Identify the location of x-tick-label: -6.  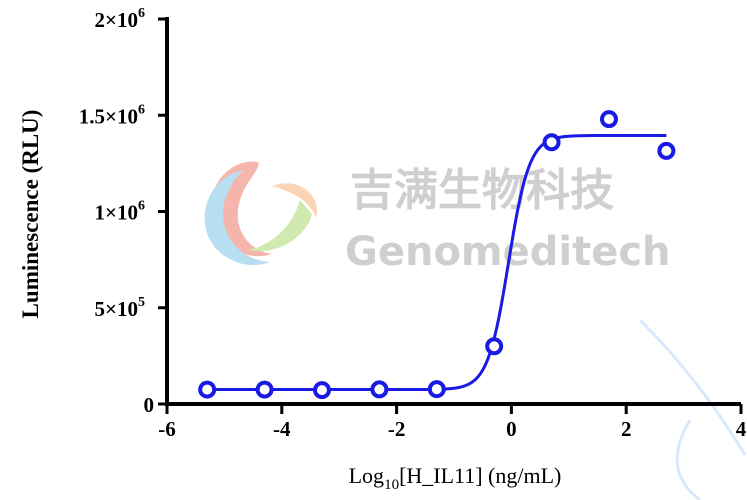
(167, 429).